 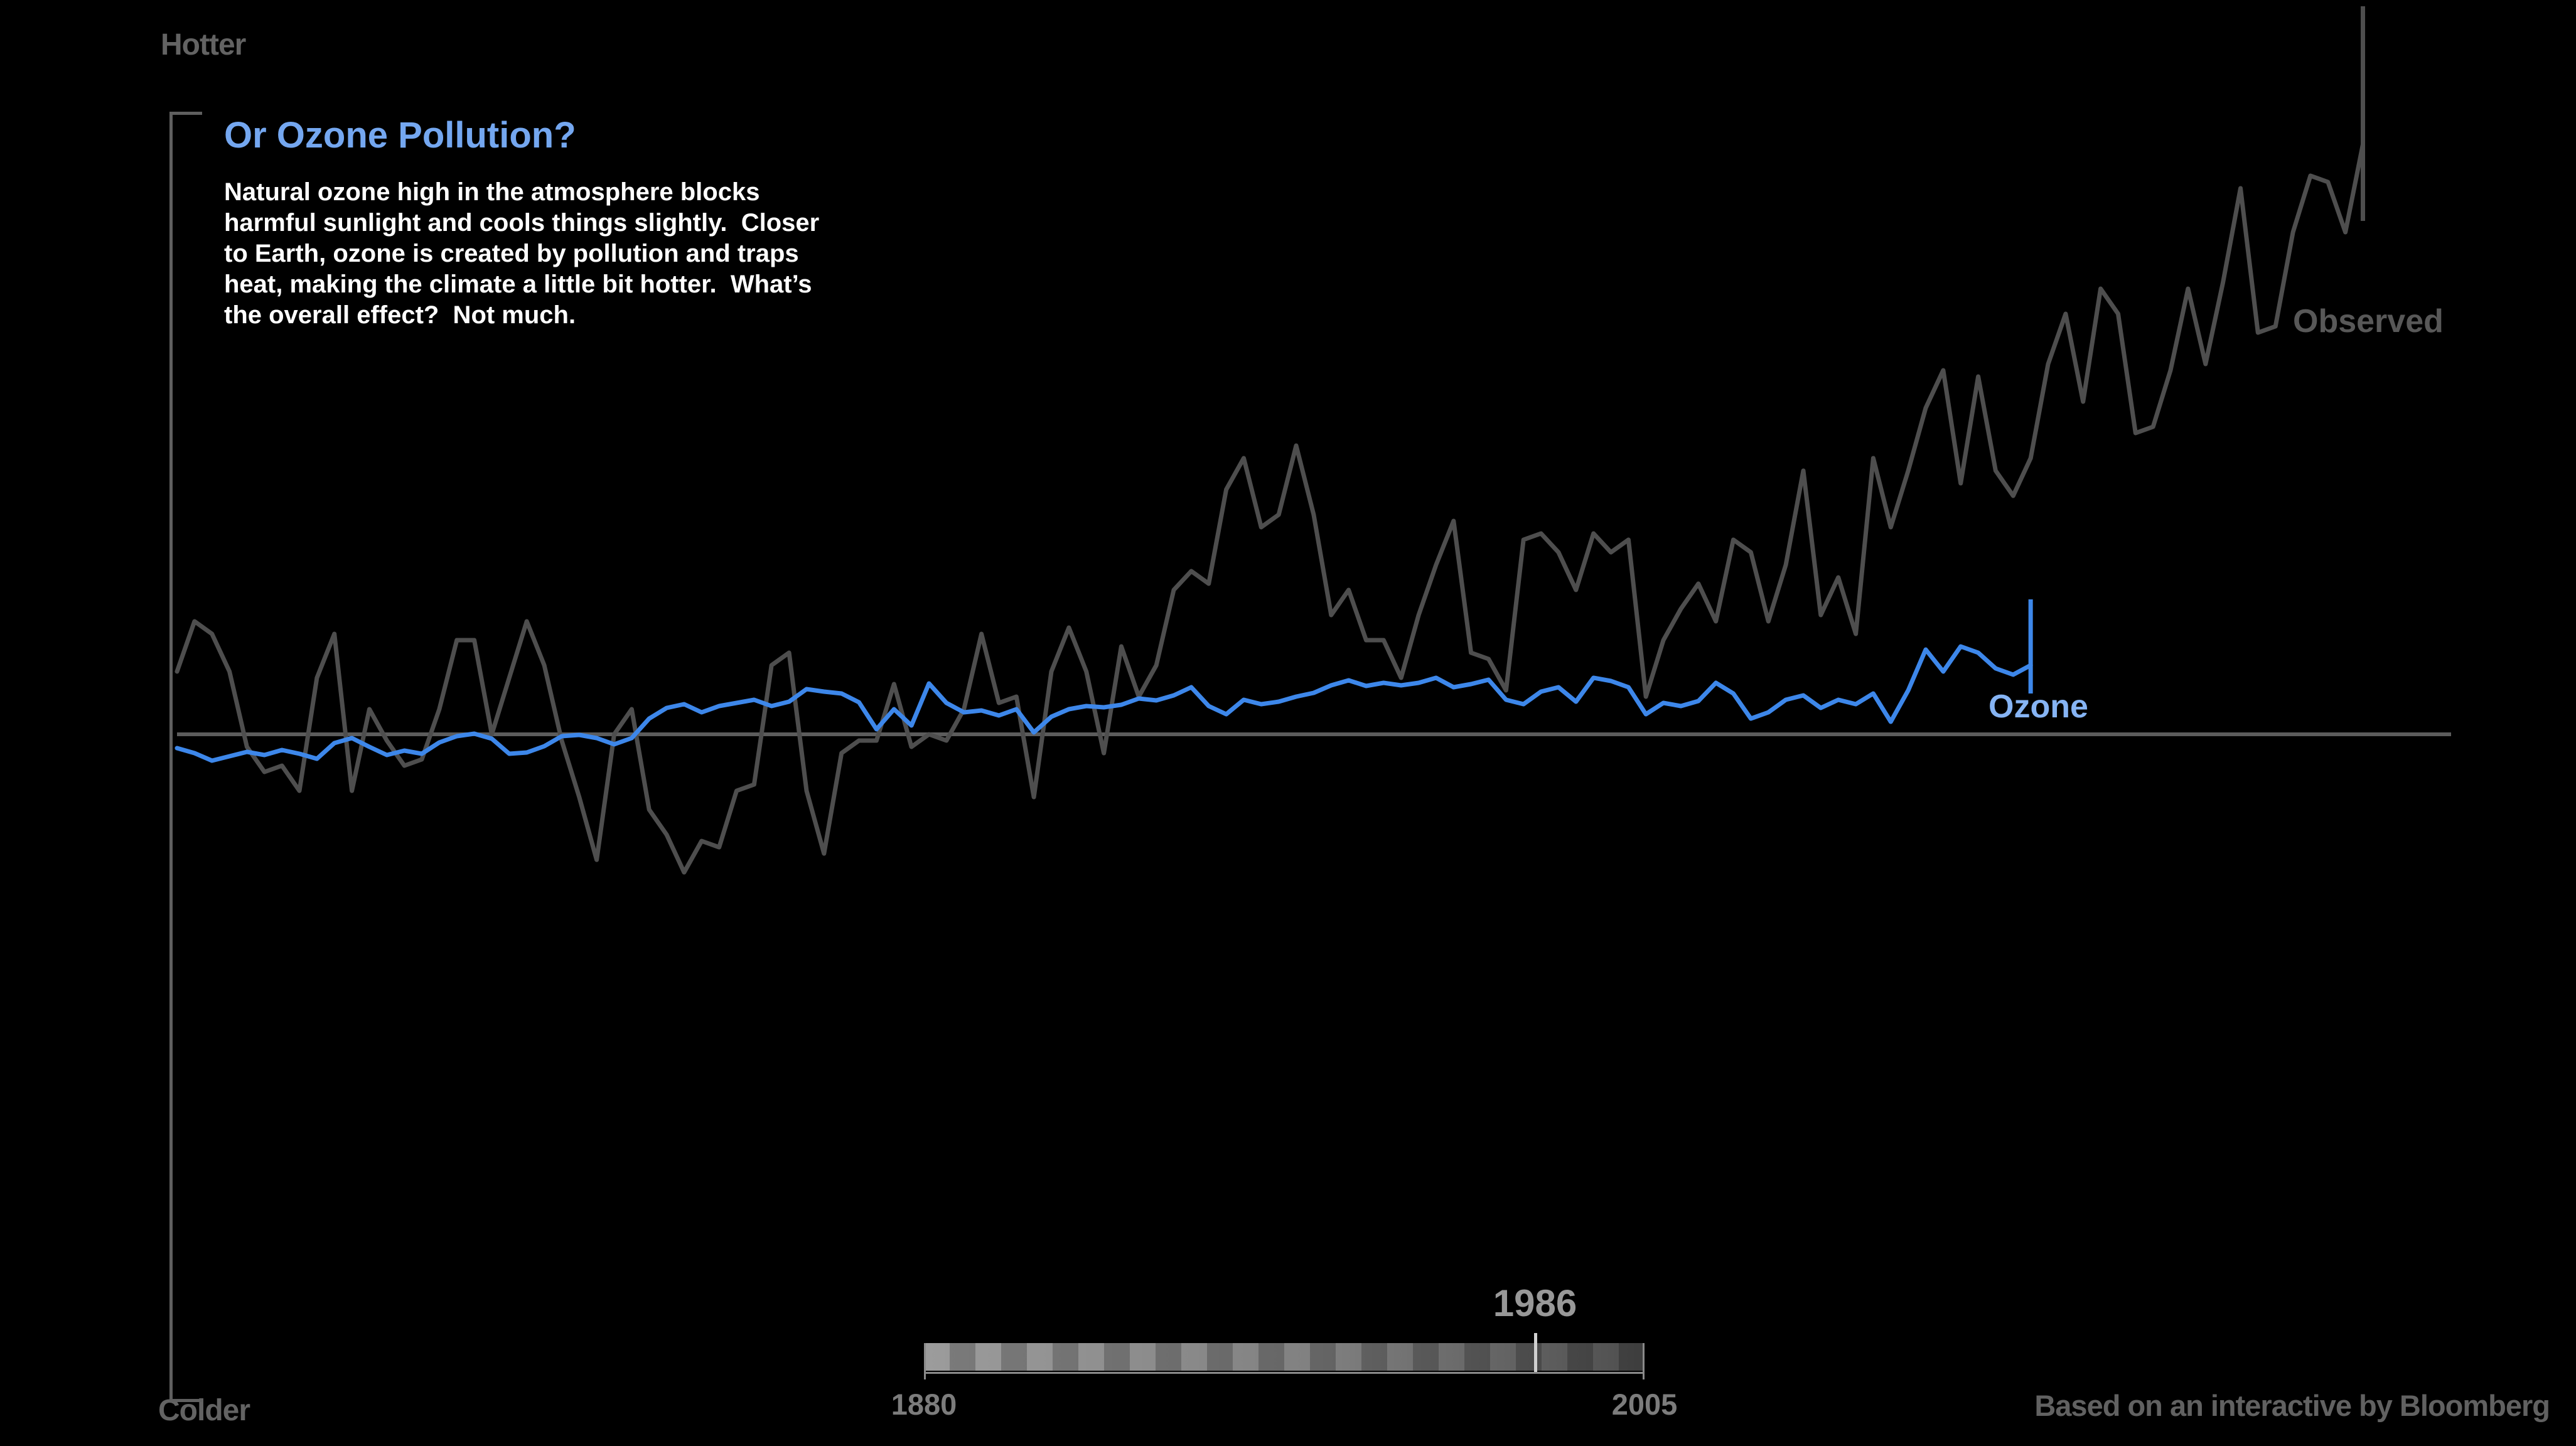 I want to click on y-axis-hotter-label: Hotter, so click(x=203, y=45).